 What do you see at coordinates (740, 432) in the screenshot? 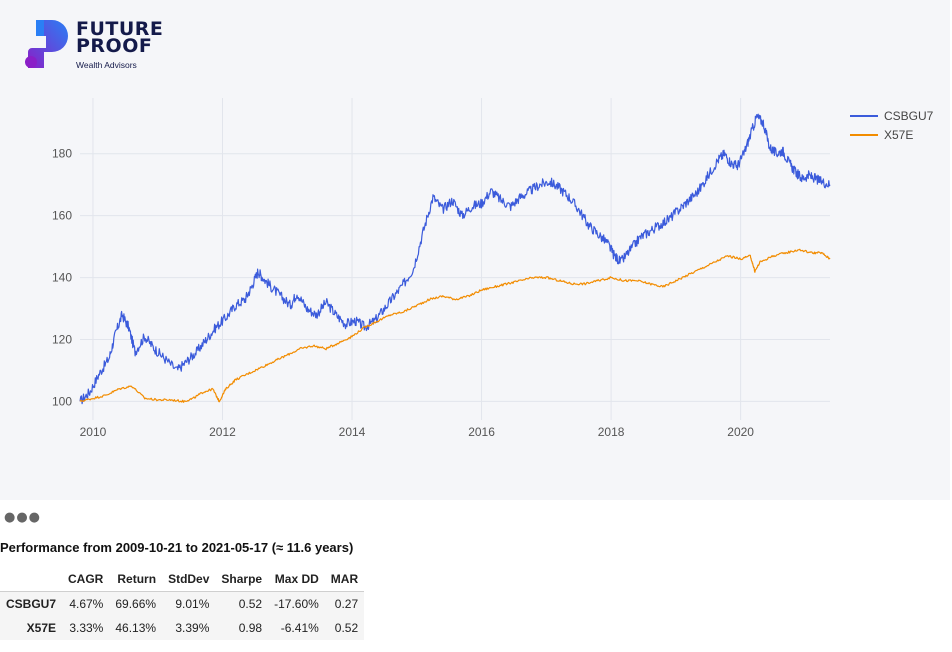
I see `x-tick-label: 2020` at bounding box center [740, 432].